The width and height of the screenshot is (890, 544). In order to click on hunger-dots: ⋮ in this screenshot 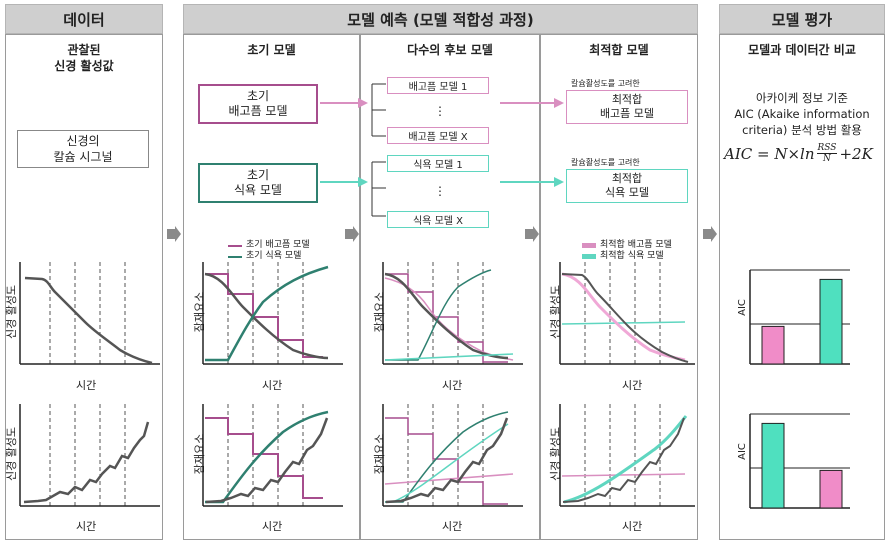, I will do `click(440, 111)`.